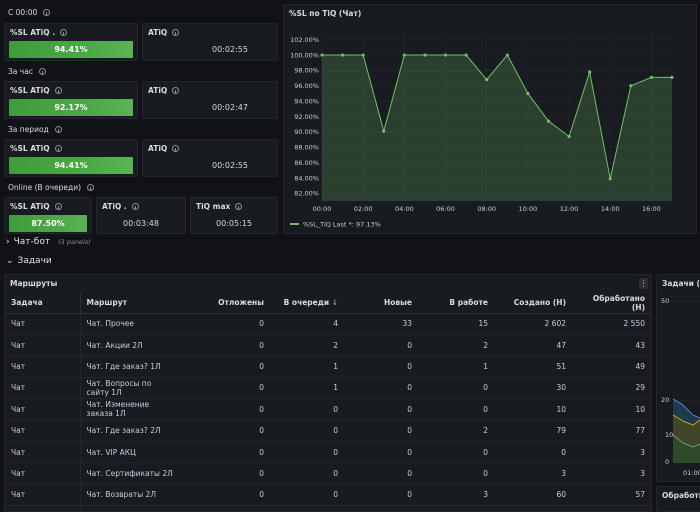 The width and height of the screenshot is (700, 512). I want to click on tiq-max-value: 00:05:15, so click(234, 223).